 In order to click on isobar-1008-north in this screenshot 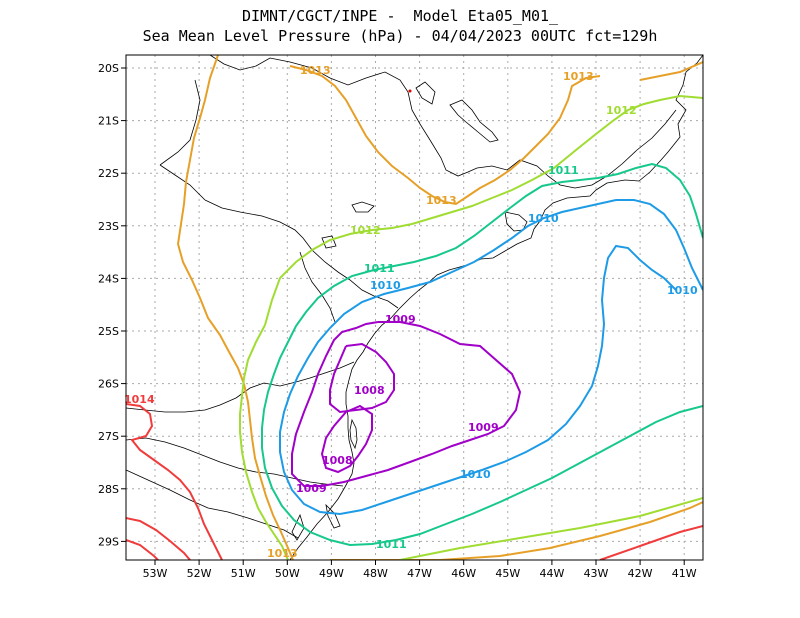, I will do `click(362, 378)`.